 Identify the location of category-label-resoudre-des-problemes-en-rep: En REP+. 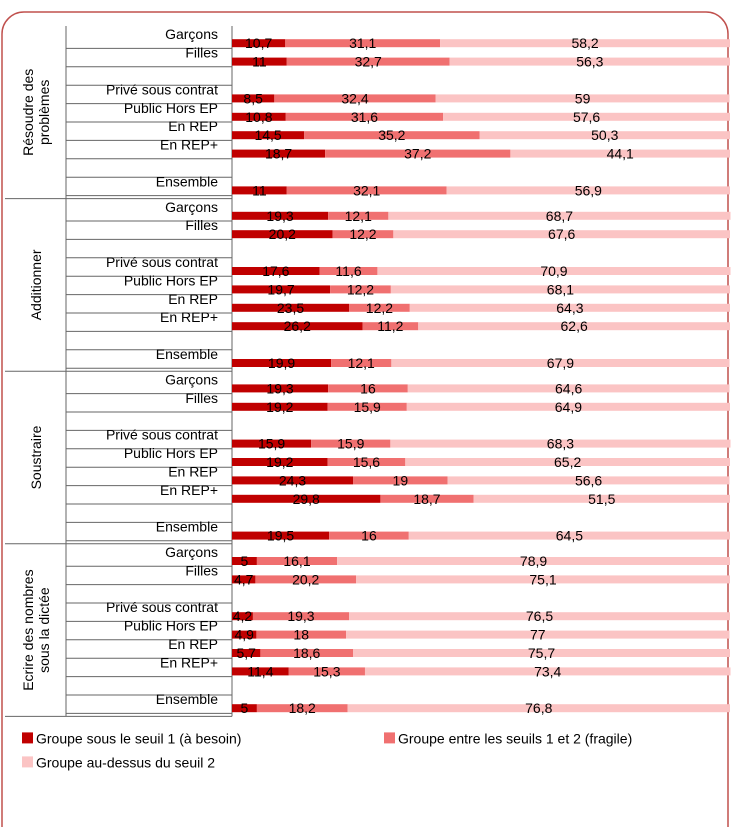
(189, 145).